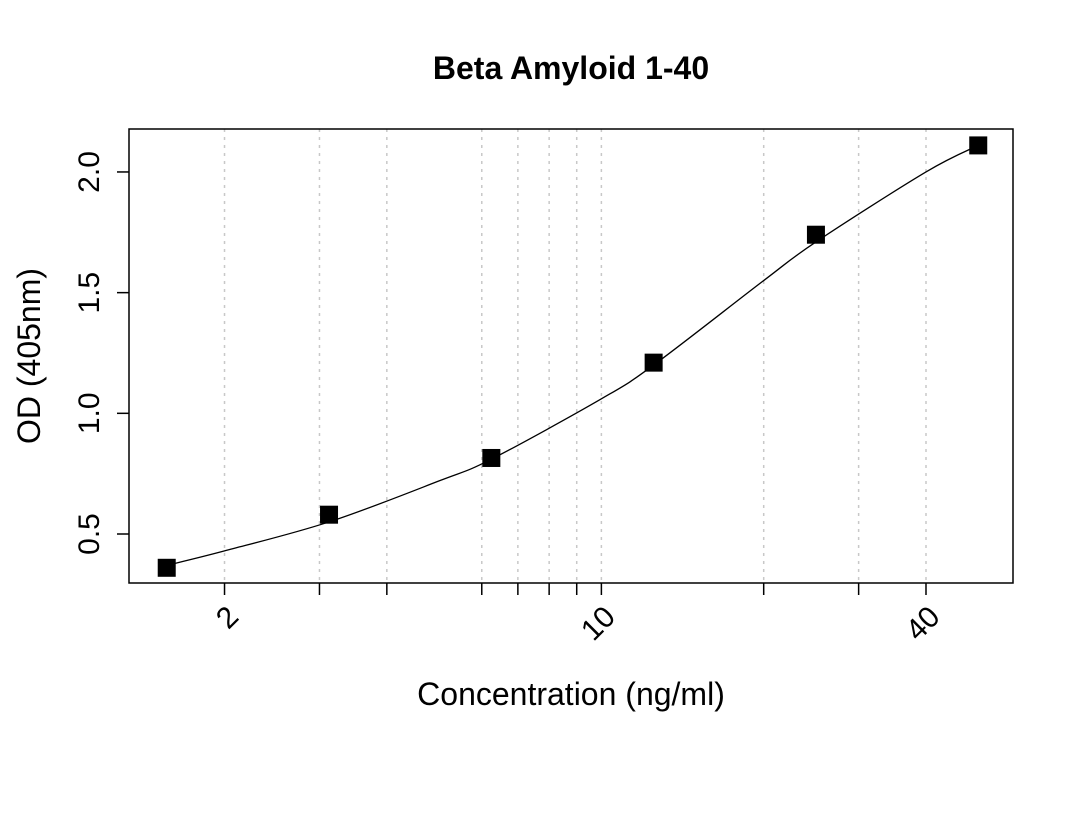  Describe the element at coordinates (227, 617) in the screenshot. I see `x-tick-label: 2` at that location.